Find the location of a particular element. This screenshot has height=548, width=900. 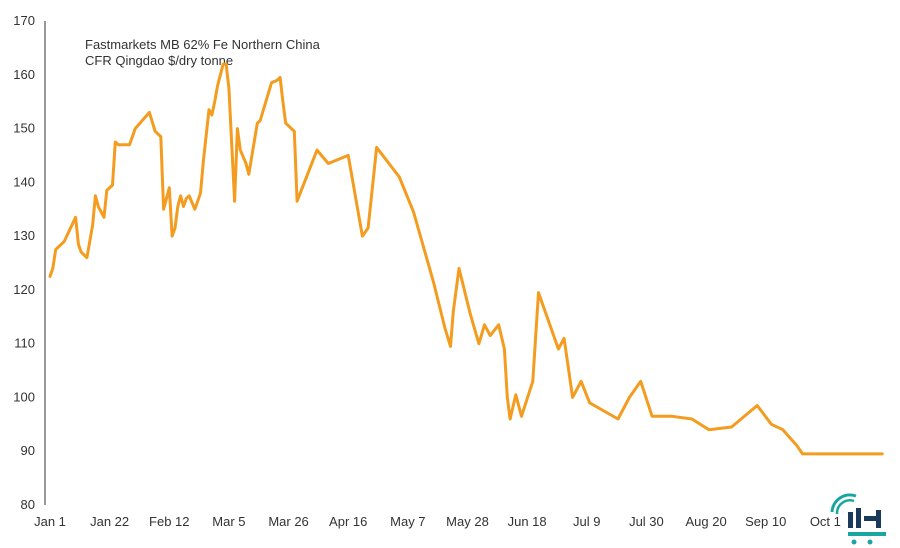

y-tick-label: 110 is located at coordinates (24, 343).